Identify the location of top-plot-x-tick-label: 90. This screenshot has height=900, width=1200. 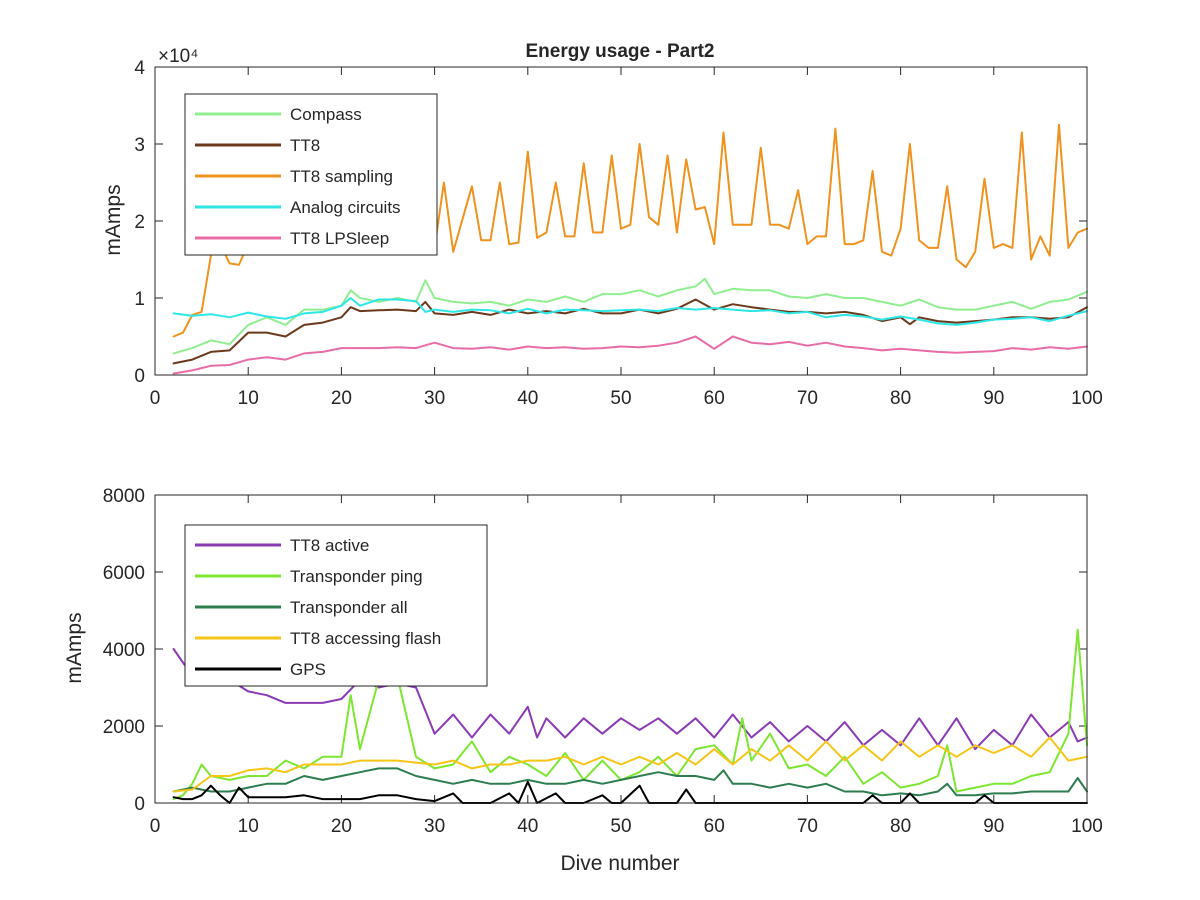
(993, 398).